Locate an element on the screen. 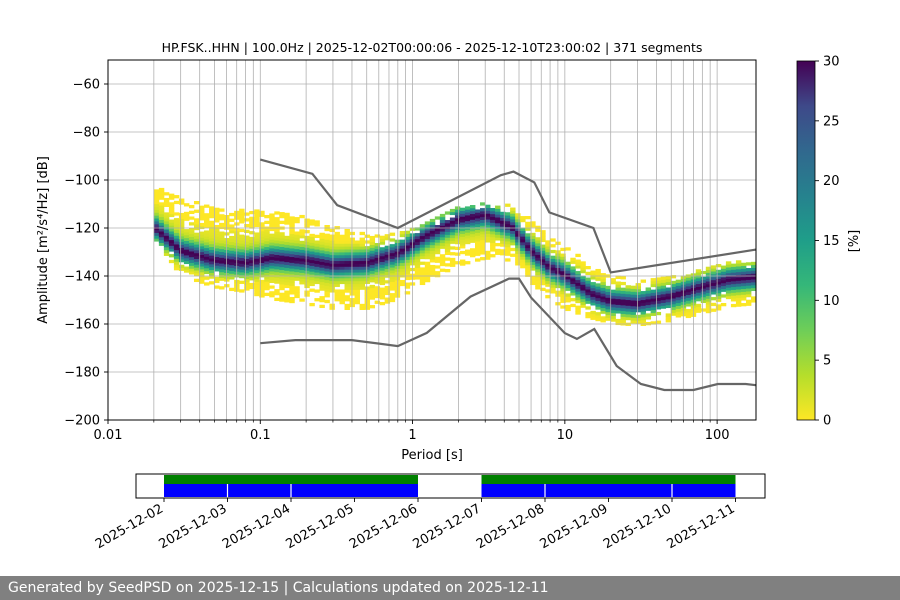 The width and height of the screenshot is (900, 600). y-axis-label: Amplitude [m²/s⁴/Hz] [dB] is located at coordinates (43, 240).